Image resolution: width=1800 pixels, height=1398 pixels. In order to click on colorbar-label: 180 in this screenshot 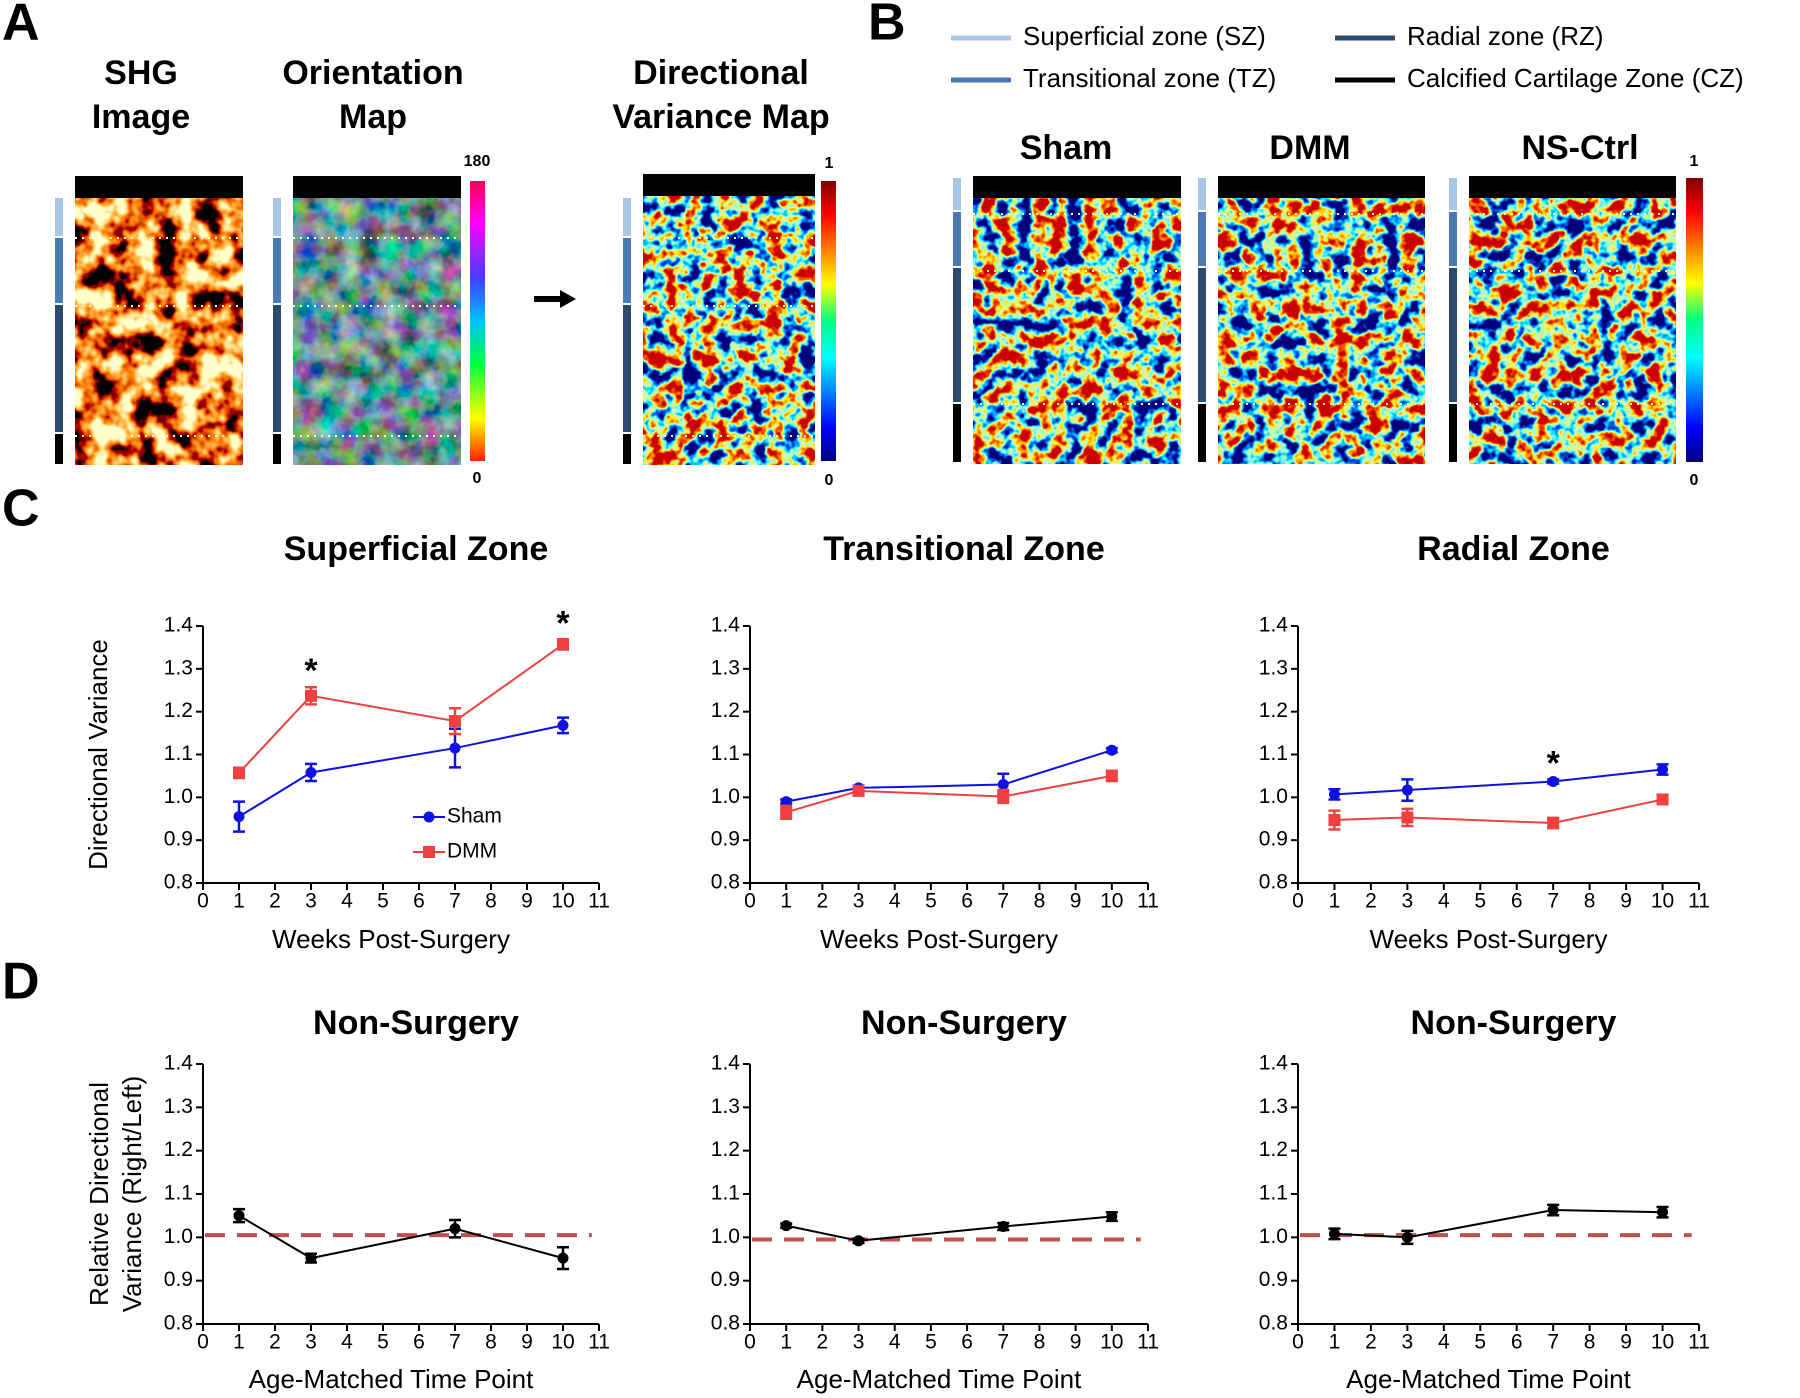, I will do `click(477, 161)`.